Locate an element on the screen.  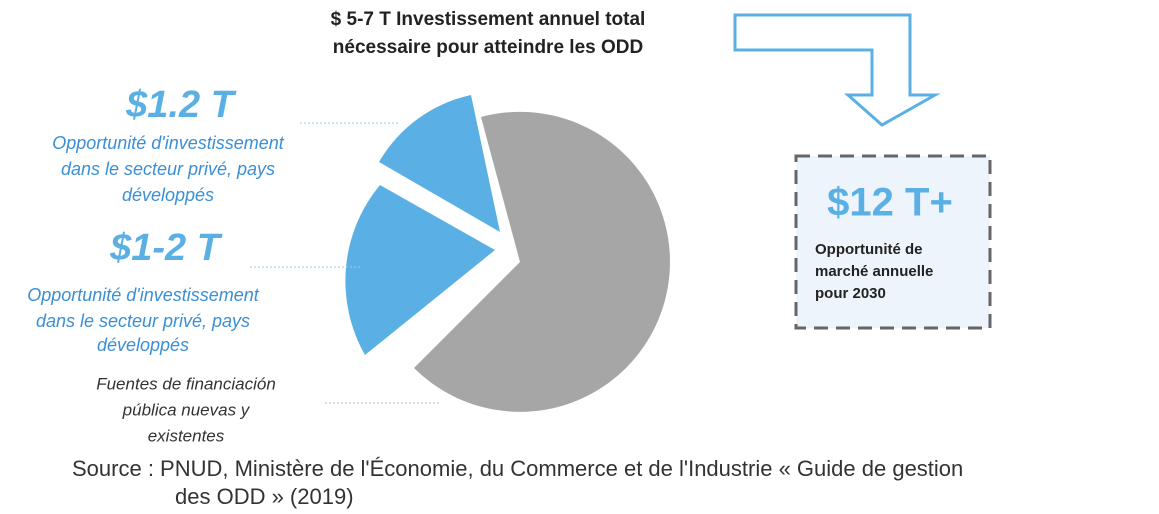
market-description: Opportunité de is located at coordinates (869, 249).